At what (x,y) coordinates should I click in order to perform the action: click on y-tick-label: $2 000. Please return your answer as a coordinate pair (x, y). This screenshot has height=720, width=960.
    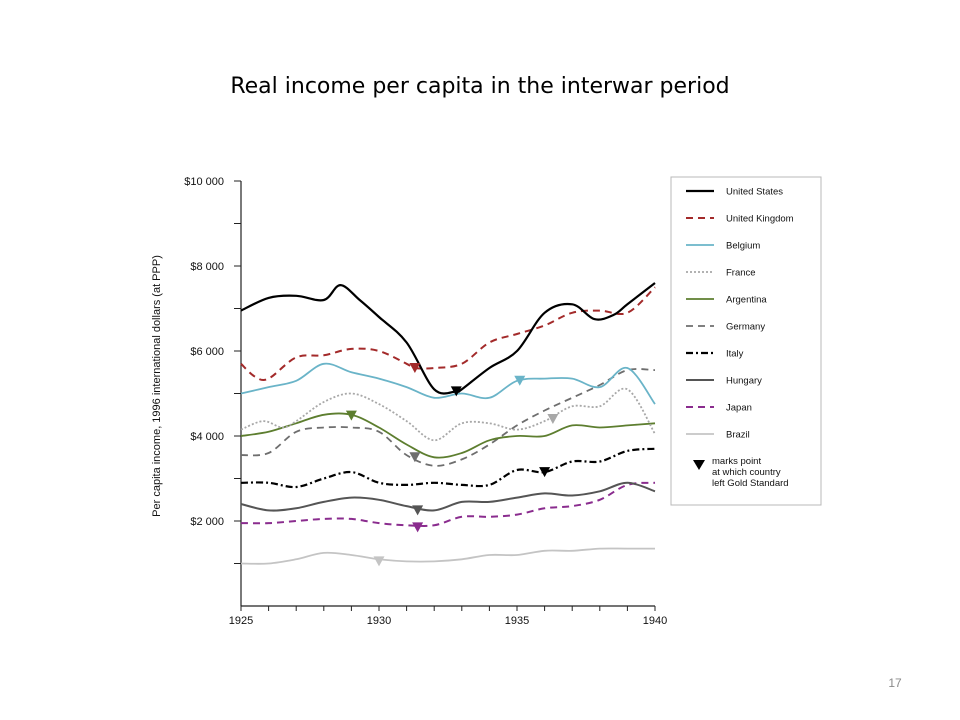
    Looking at the image, I should click on (207, 522).